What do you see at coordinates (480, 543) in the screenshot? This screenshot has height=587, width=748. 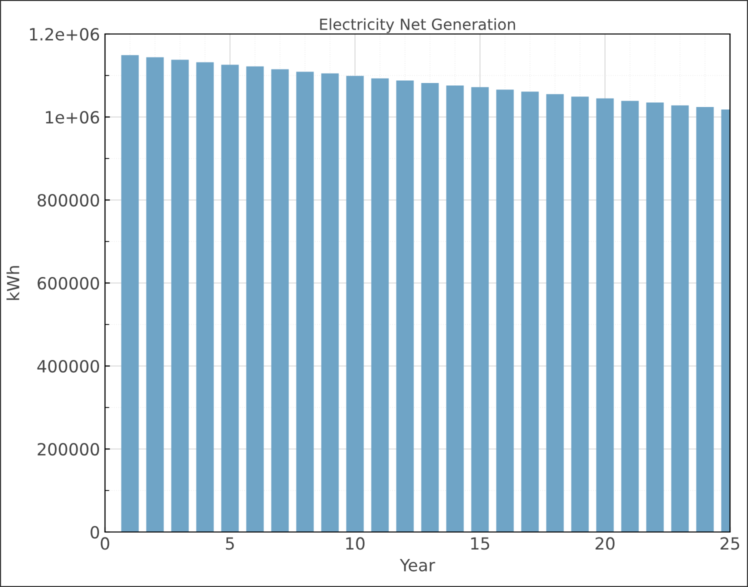 I see `x-tick-label: 15` at bounding box center [480, 543].